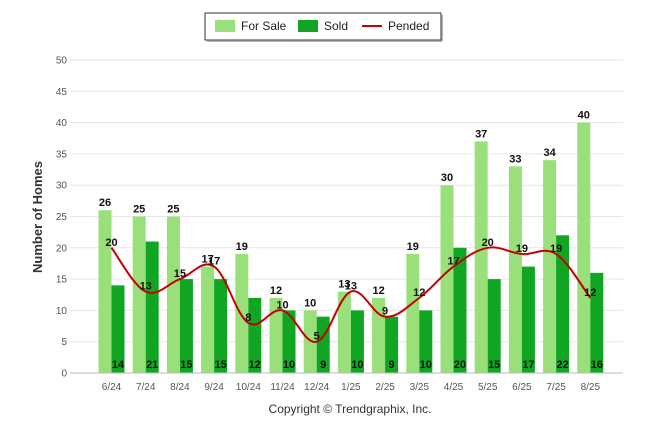 The height and width of the screenshot is (434, 646). I want to click on data-label-for-sale: 17, so click(207, 260).